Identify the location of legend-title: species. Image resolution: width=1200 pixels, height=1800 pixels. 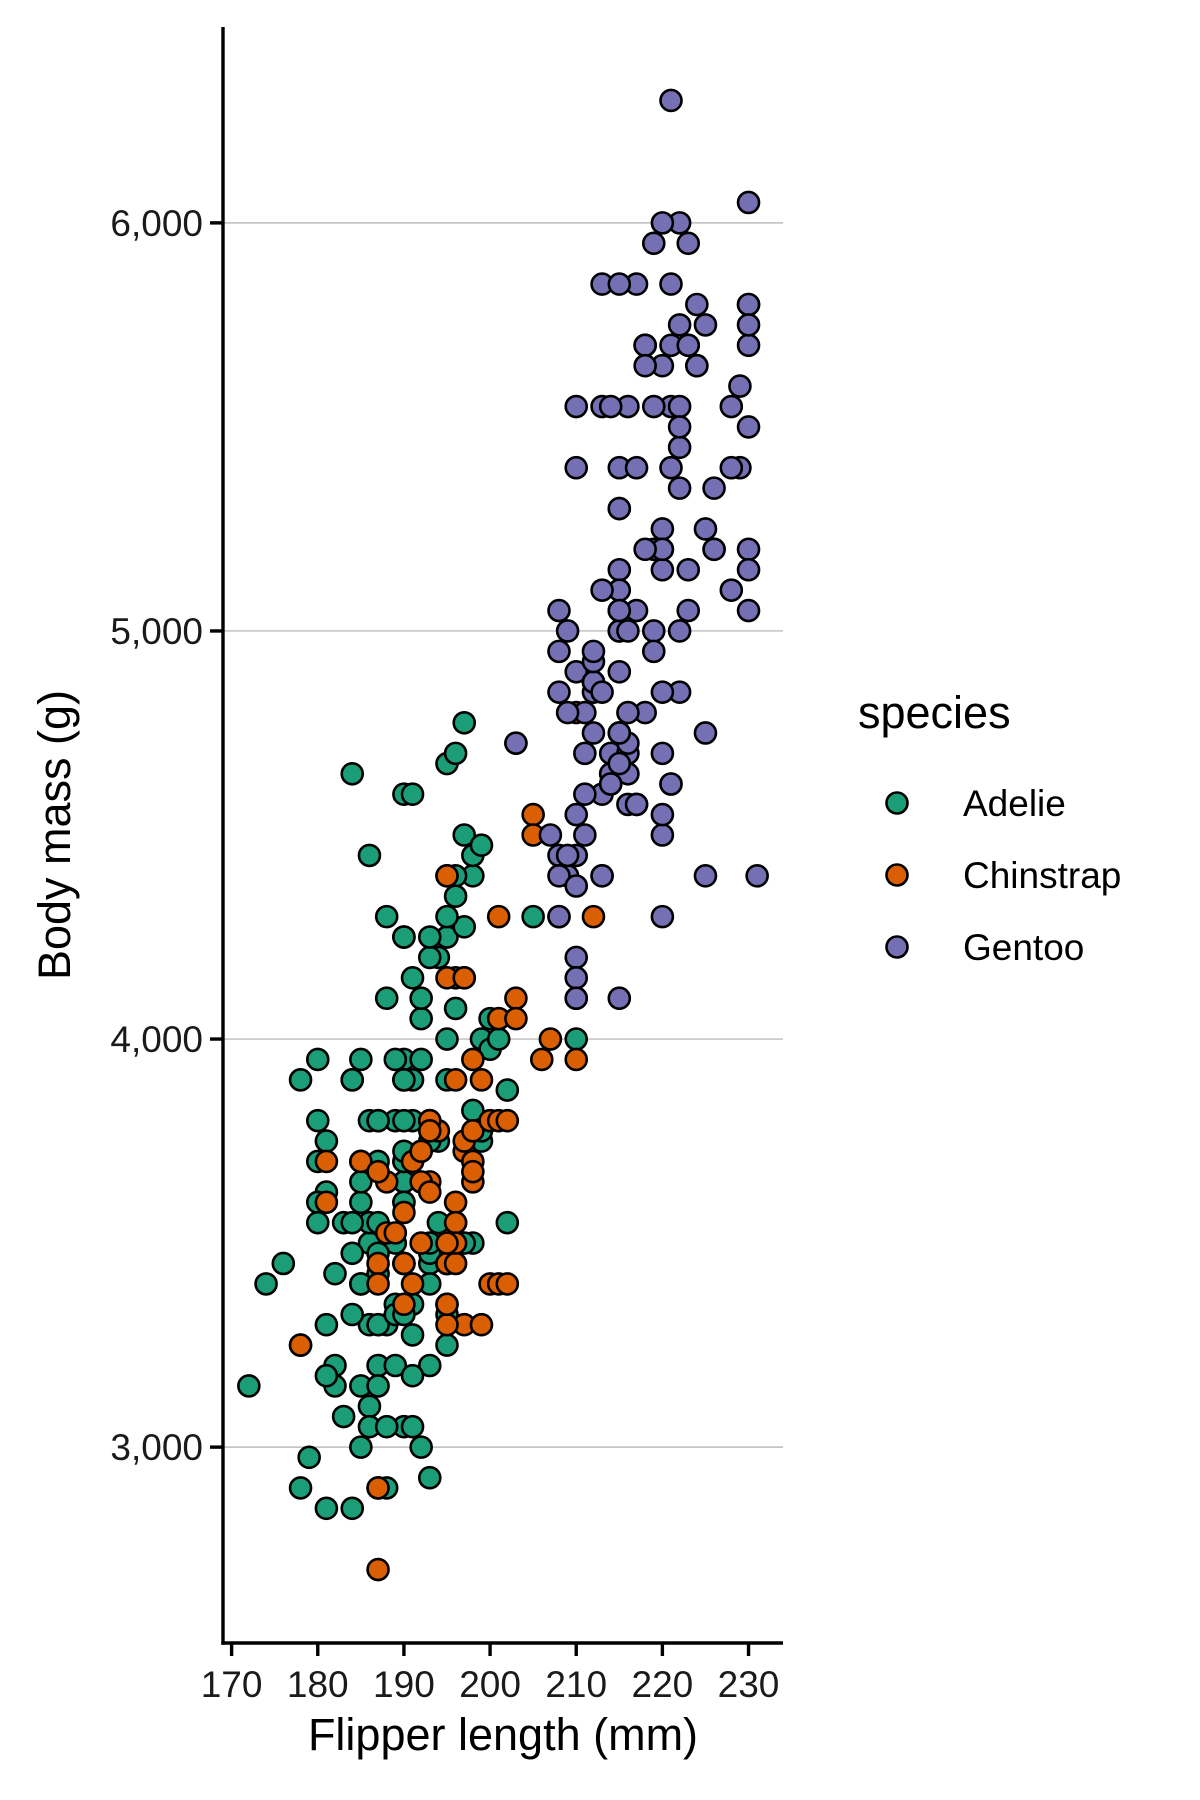
(934, 712).